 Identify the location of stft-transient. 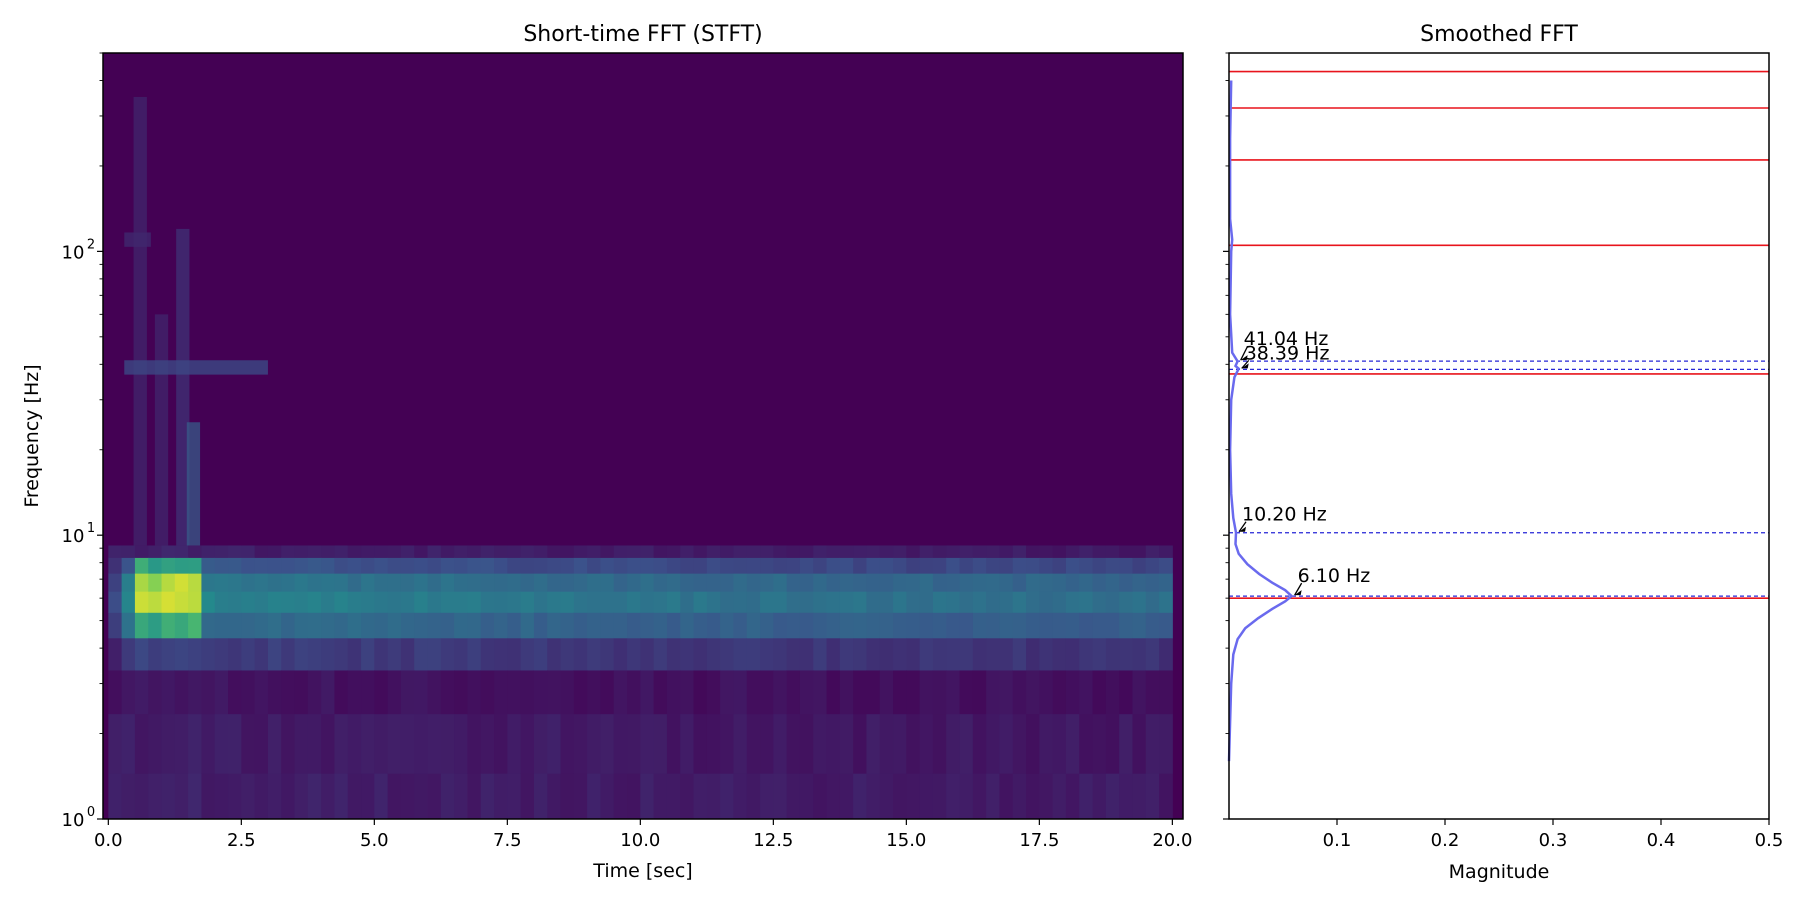
(140, 321).